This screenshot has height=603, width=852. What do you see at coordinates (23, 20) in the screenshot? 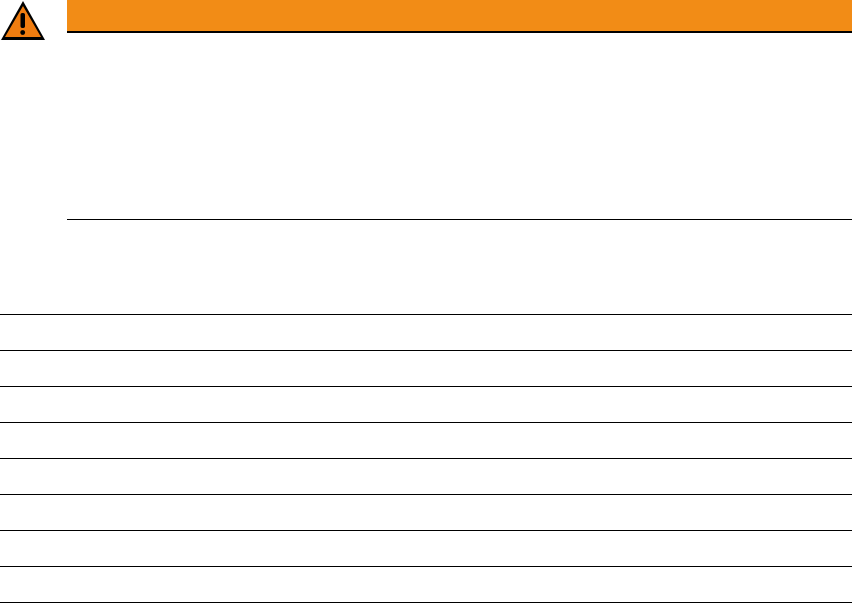
I see `warning-triangle-icon` at bounding box center [23, 20].